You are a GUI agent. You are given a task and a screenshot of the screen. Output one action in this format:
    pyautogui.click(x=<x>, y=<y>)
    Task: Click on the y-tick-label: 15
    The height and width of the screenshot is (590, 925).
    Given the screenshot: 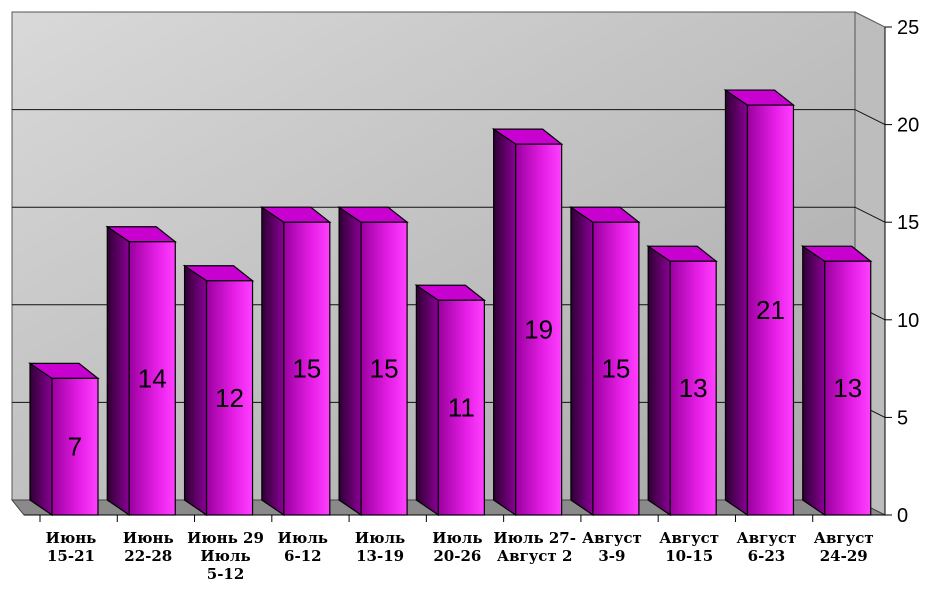 What is the action you would take?
    pyautogui.click(x=908, y=223)
    